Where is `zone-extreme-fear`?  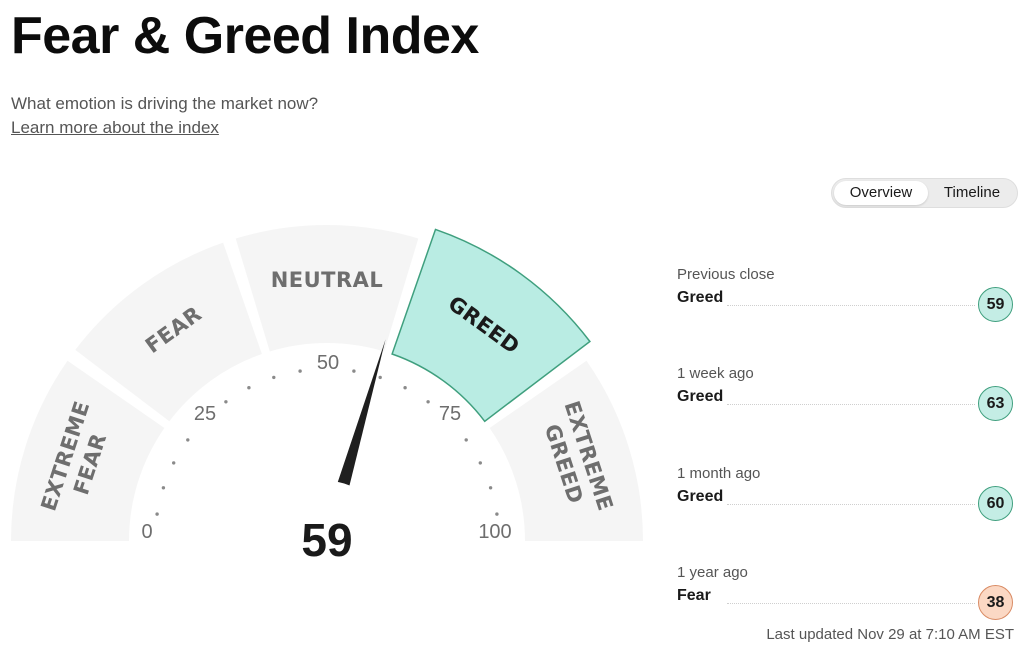 zone-extreme-fear is located at coordinates (88, 450).